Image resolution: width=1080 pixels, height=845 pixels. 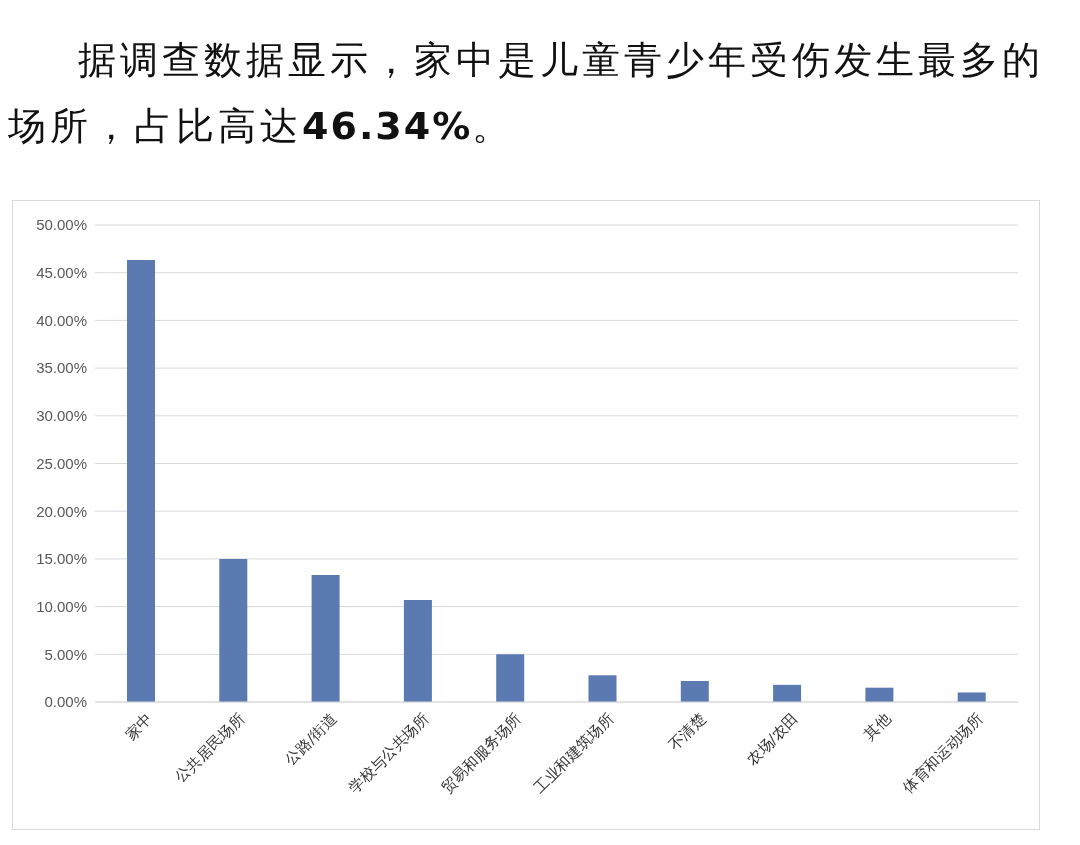 What do you see at coordinates (61, 320) in the screenshot?
I see `y-tick-label: 40.00%` at bounding box center [61, 320].